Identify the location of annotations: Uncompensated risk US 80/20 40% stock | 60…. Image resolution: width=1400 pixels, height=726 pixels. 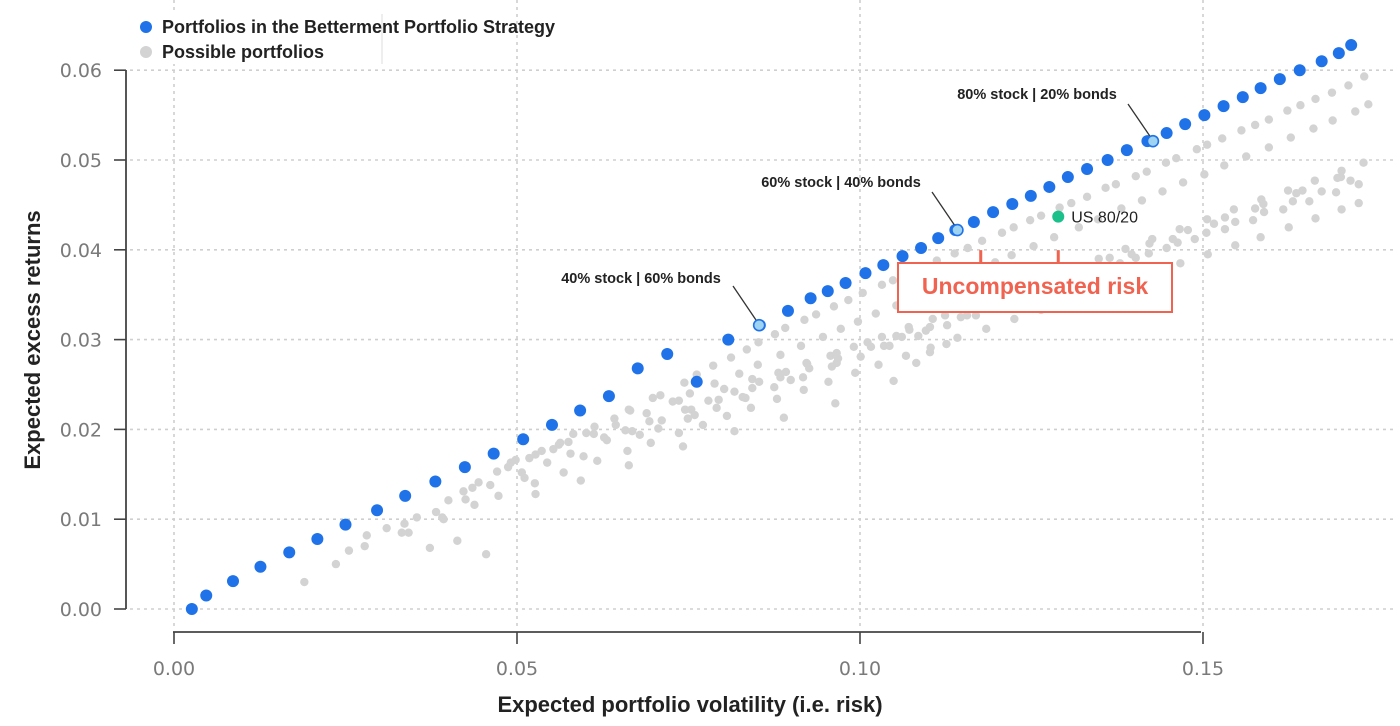
(867, 209).